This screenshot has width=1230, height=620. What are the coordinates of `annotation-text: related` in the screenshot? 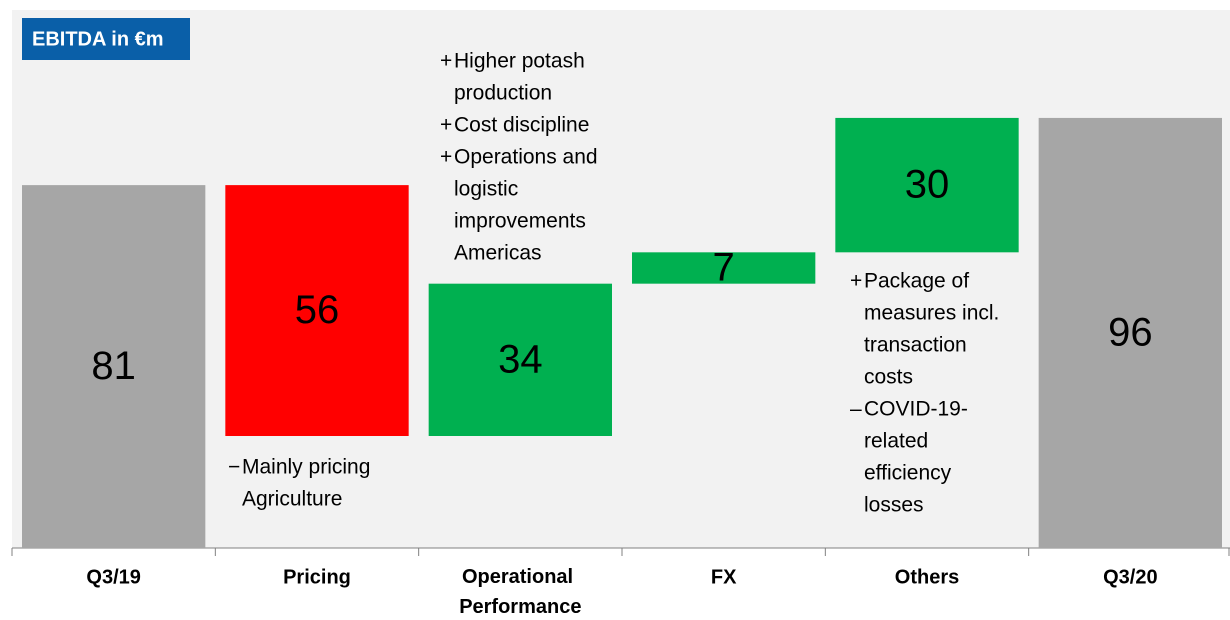 It's located at (896, 441).